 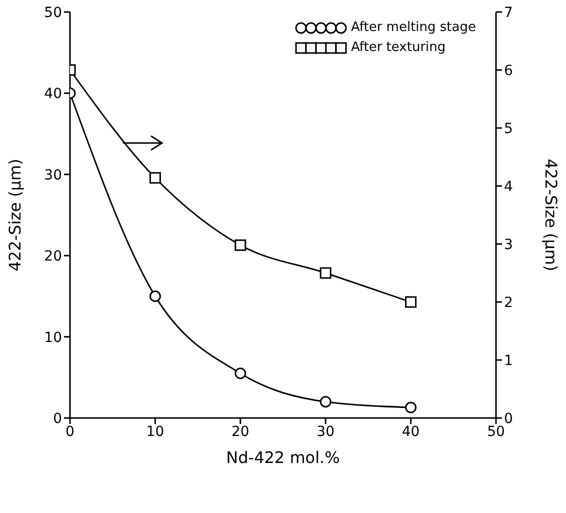 What do you see at coordinates (508, 418) in the screenshot?
I see `y2-tick-label: 0` at bounding box center [508, 418].